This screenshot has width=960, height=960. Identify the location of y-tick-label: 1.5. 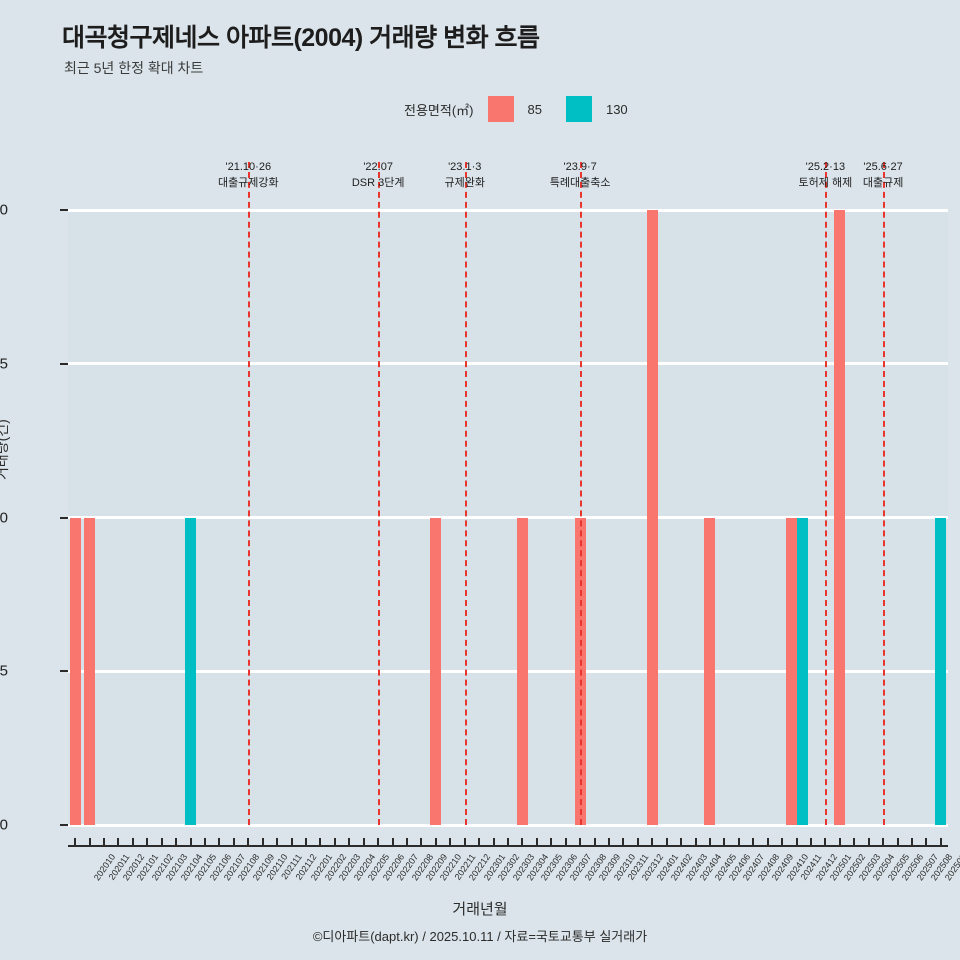
(4, 364).